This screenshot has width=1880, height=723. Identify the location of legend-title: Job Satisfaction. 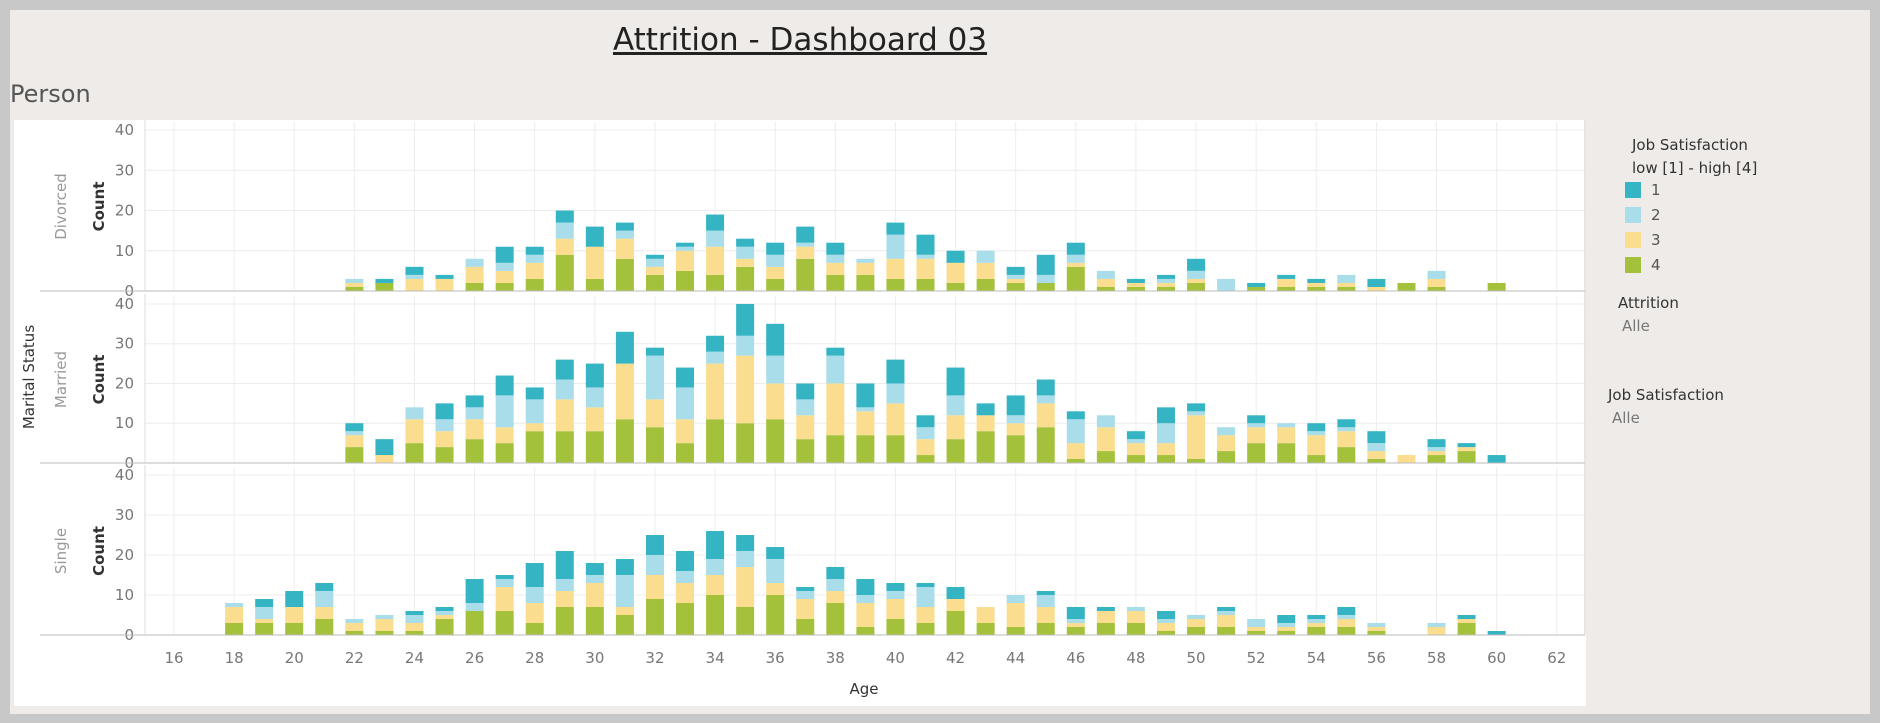
(1690, 145).